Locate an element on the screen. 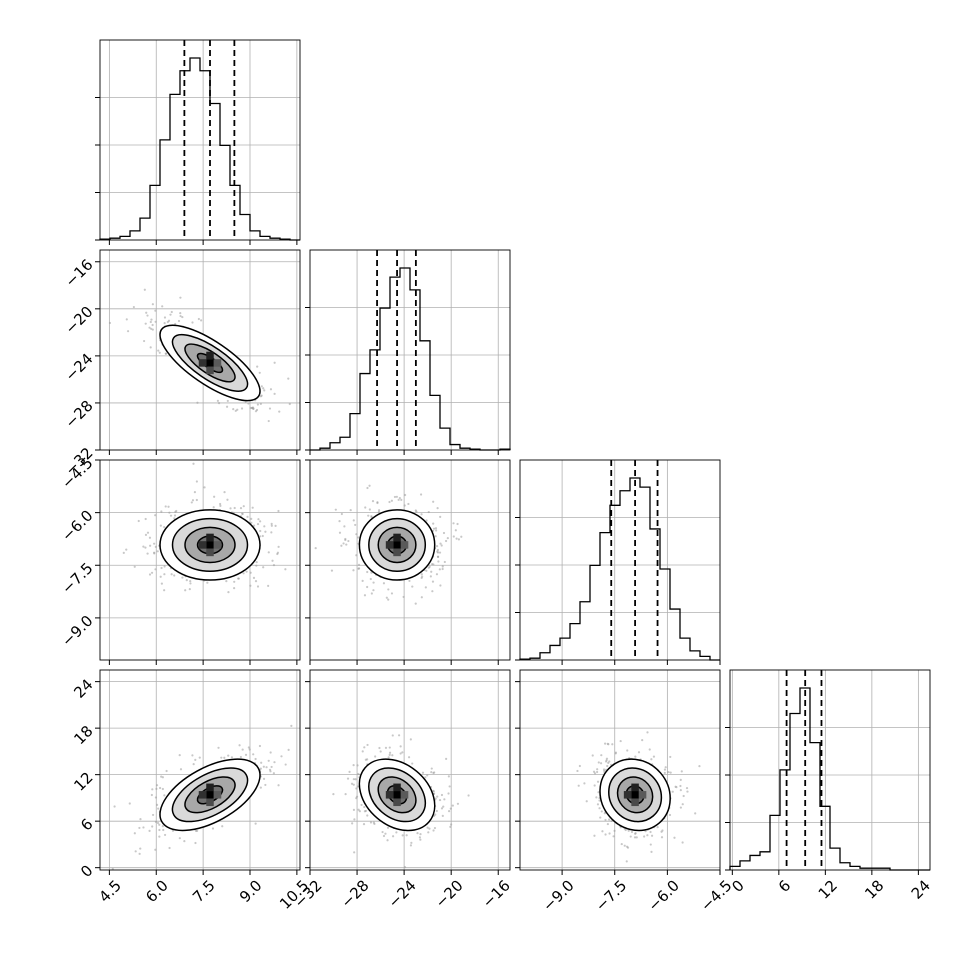 This screenshot has width=970, height=970. scatter-panel is located at coordinates (620, 770).